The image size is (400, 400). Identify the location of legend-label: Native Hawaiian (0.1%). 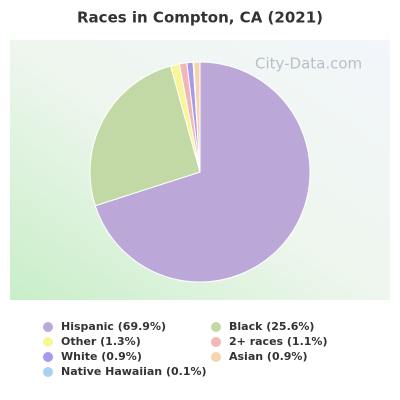
(134, 371).